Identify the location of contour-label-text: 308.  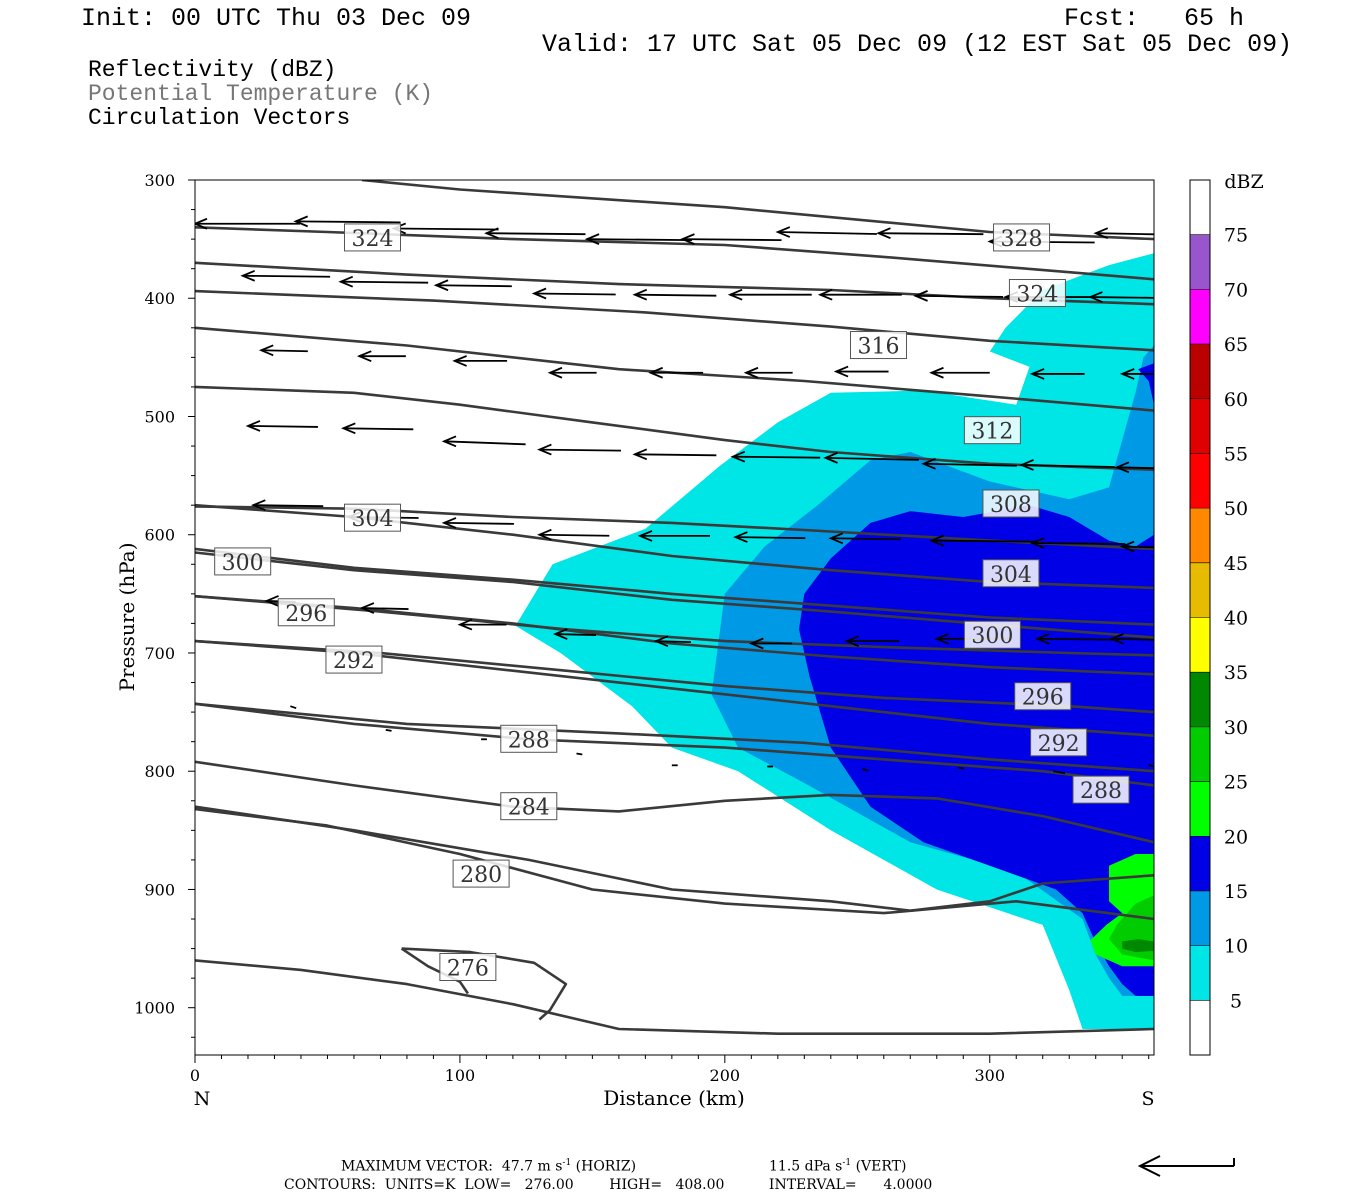
(1011, 505).